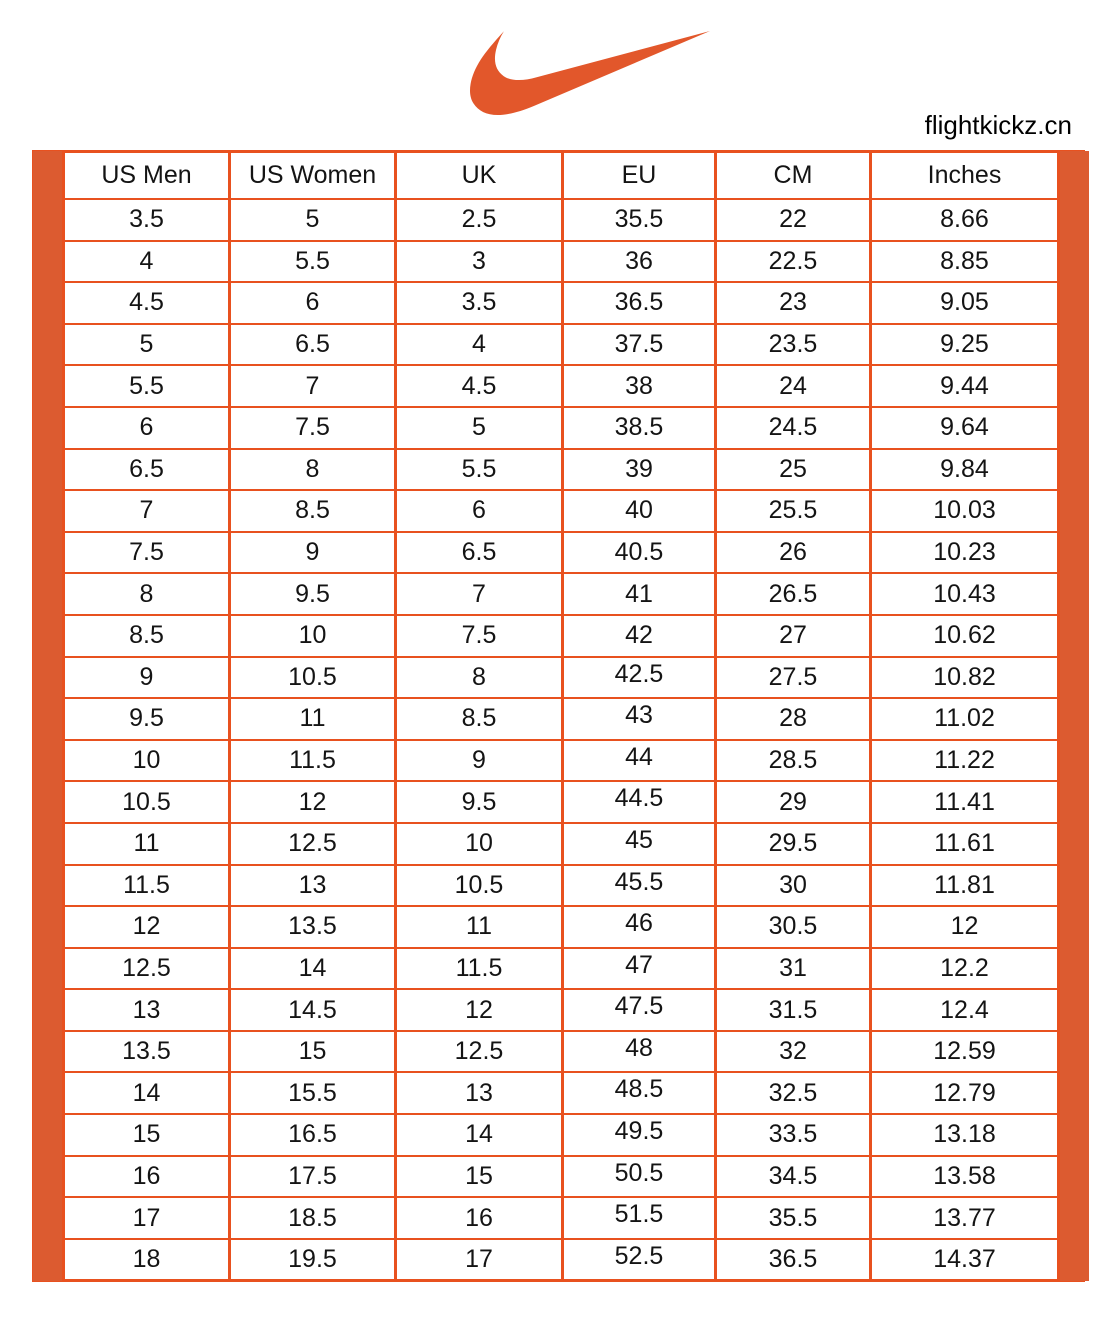  Describe the element at coordinates (312, 885) in the screenshot. I see `size-cell: 13` at that location.